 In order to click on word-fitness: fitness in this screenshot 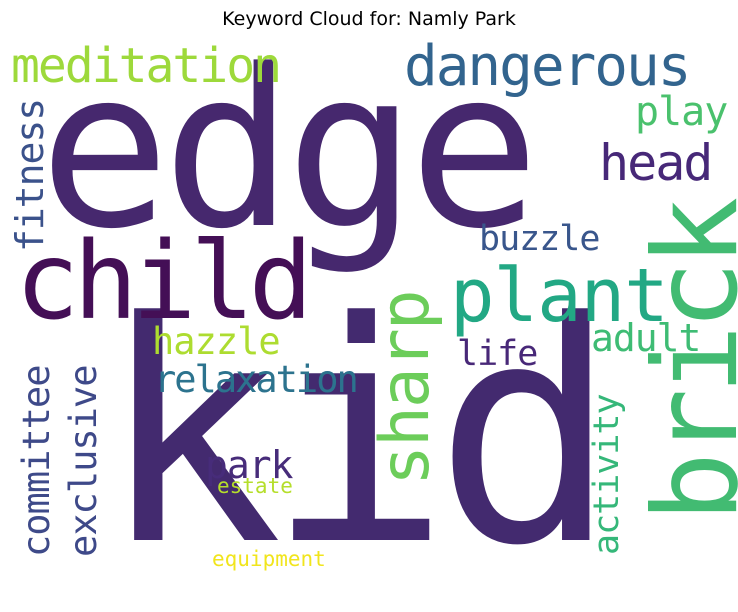, I will do `click(30, 175)`.